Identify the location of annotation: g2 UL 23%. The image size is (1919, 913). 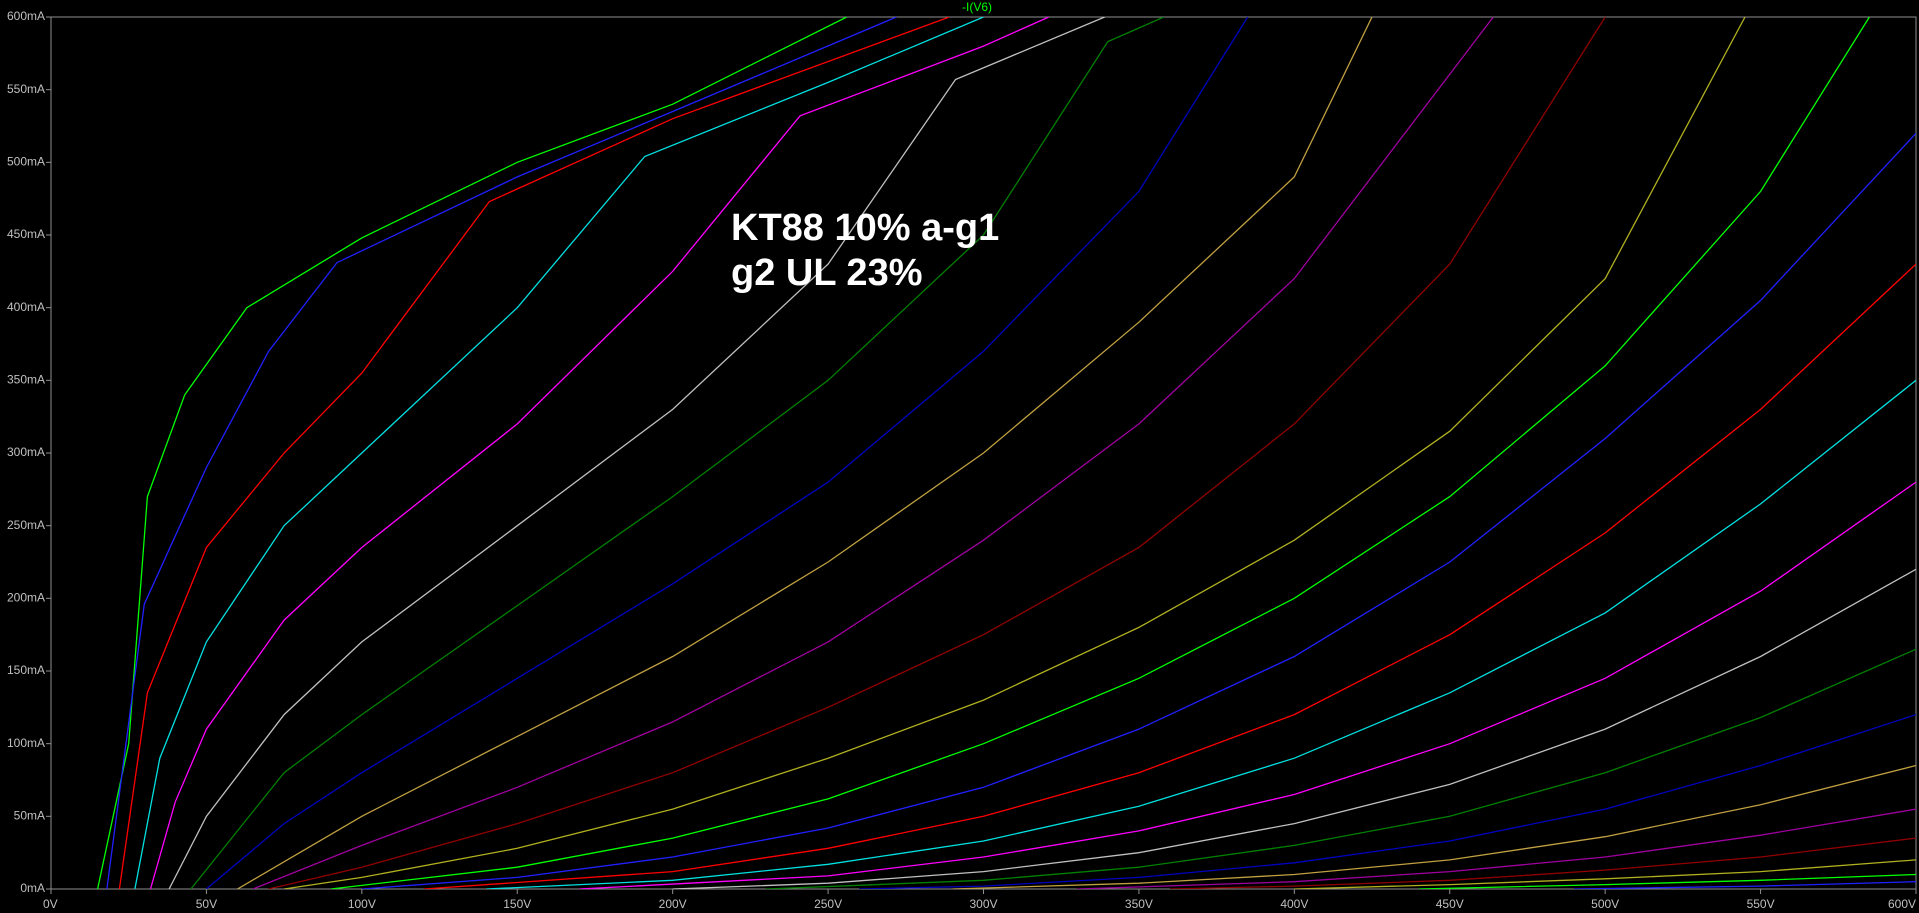
(826, 273).